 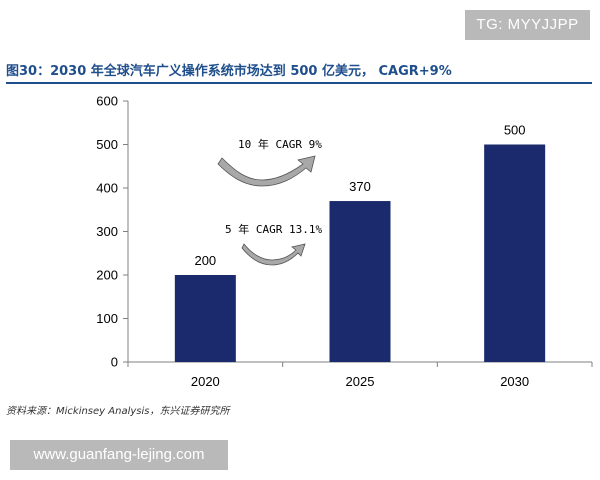 What do you see at coordinates (515, 253) in the screenshot?
I see `bar-2030` at bounding box center [515, 253].